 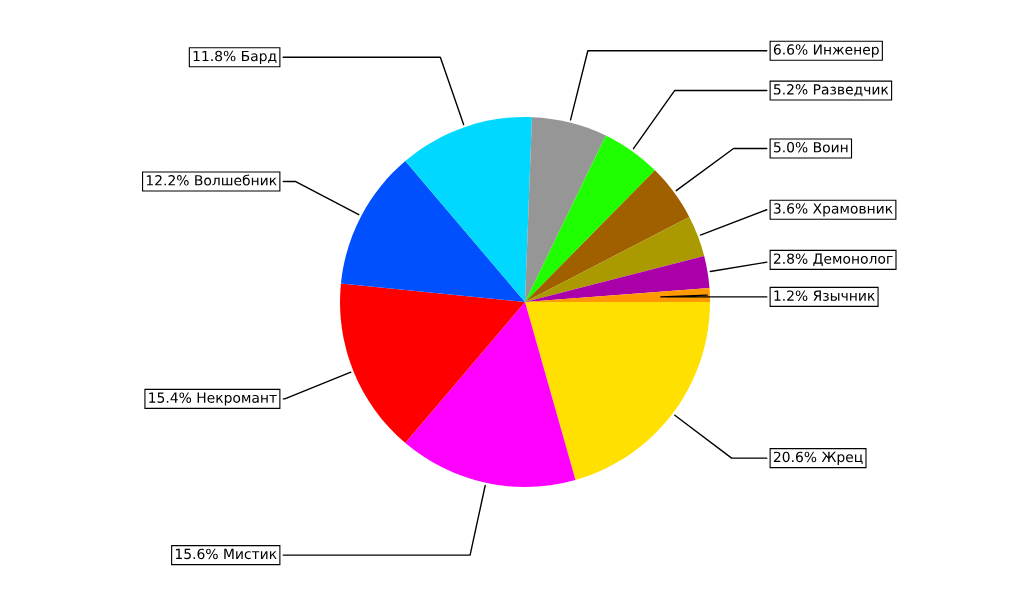 I want to click on slice-label: 5.2% Разведчик, so click(x=831, y=90).